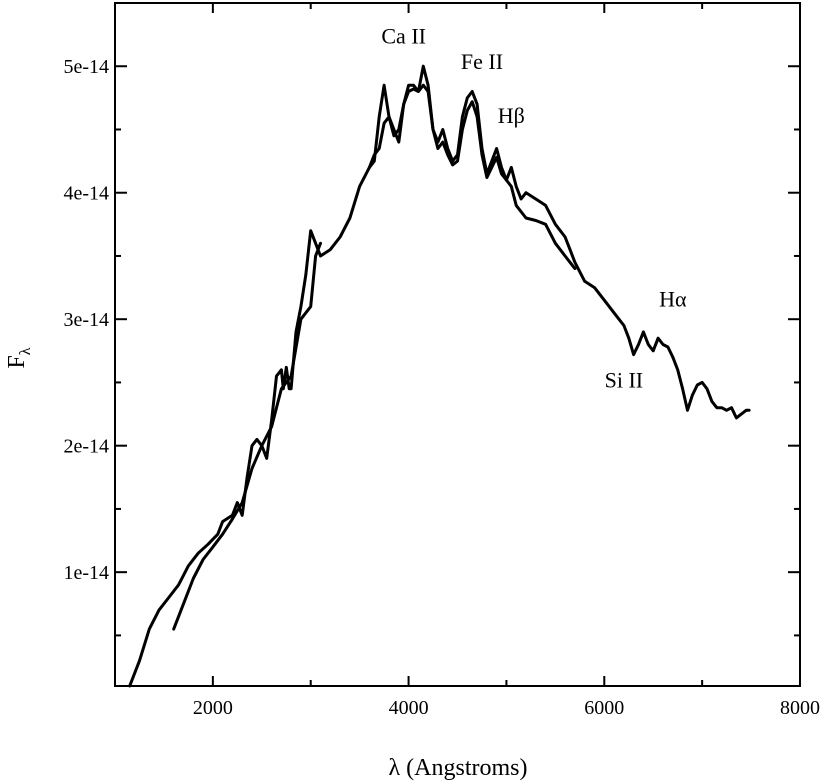 This screenshot has height=784, width=830. I want to click on y-tick-label: 3e-14, so click(86, 320).